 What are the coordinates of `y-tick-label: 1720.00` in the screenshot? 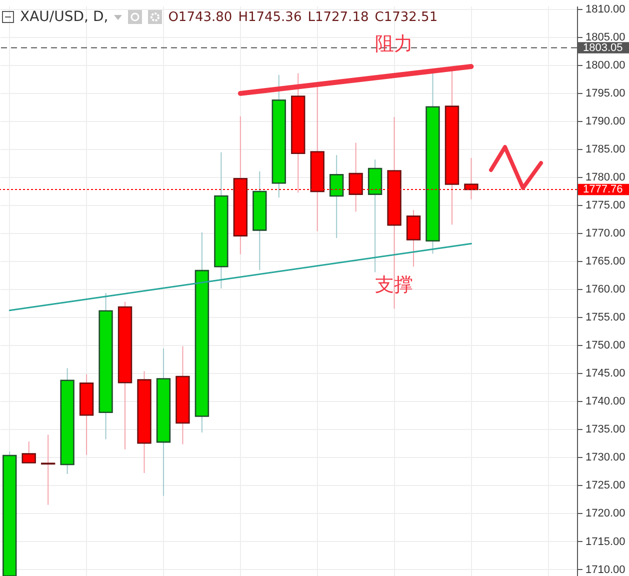 It's located at (606, 514).